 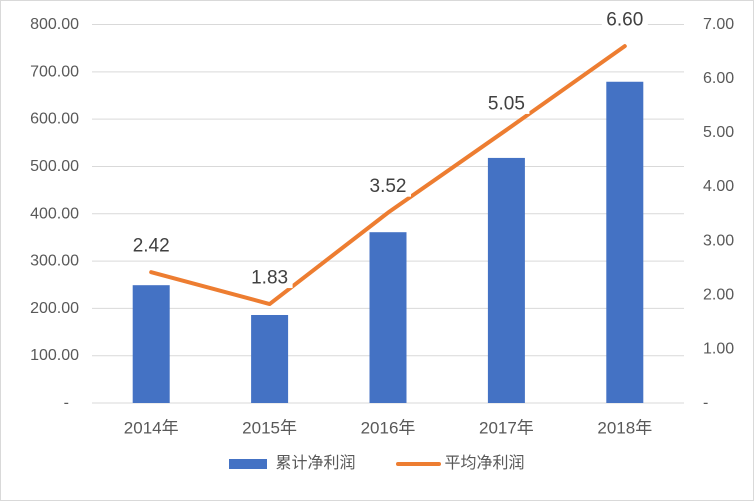 I want to click on y-axis-right-tick-label: 5.00, so click(x=718, y=132).